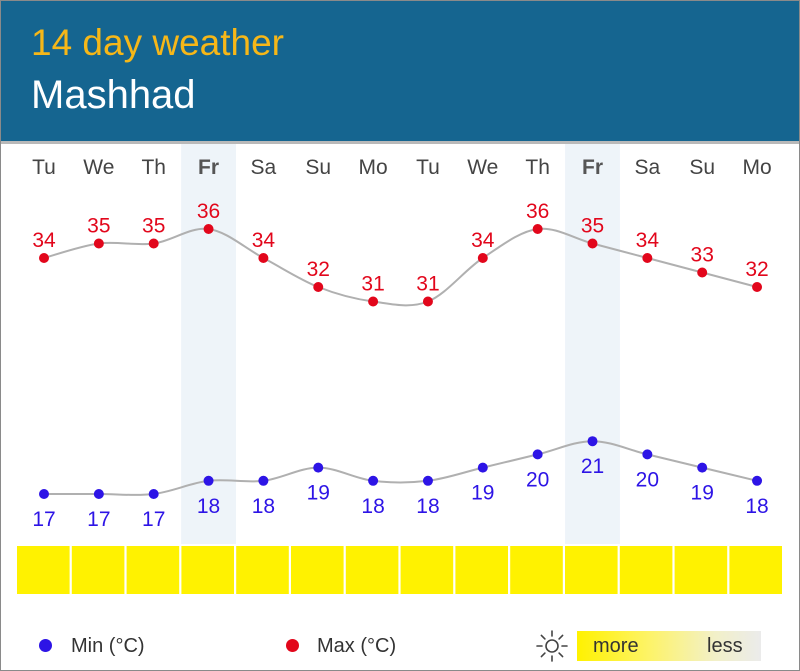  I want to click on sunshine-less-label: less, so click(725, 646).